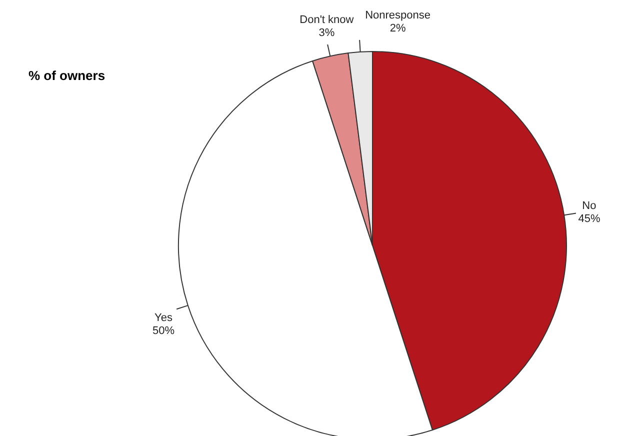  Describe the element at coordinates (67, 75) in the screenshot. I see `text: % of owners` at that location.